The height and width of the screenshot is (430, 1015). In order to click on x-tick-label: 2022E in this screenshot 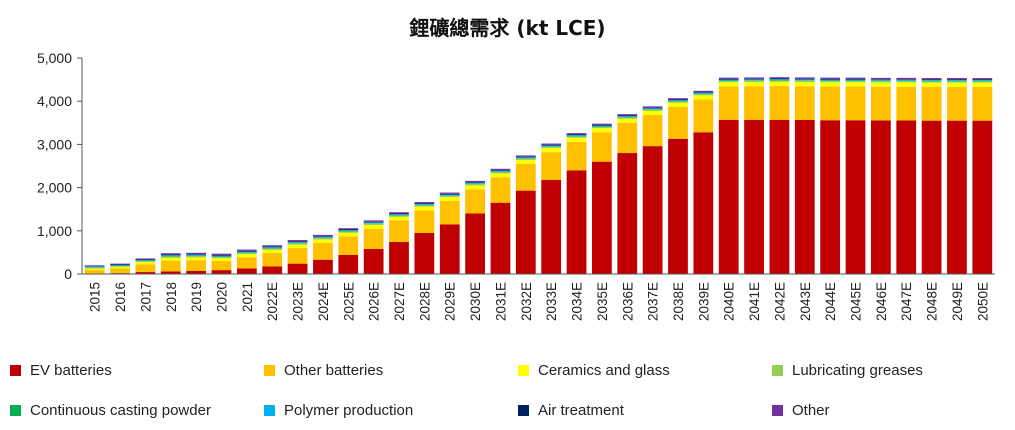, I will do `click(272, 301)`.